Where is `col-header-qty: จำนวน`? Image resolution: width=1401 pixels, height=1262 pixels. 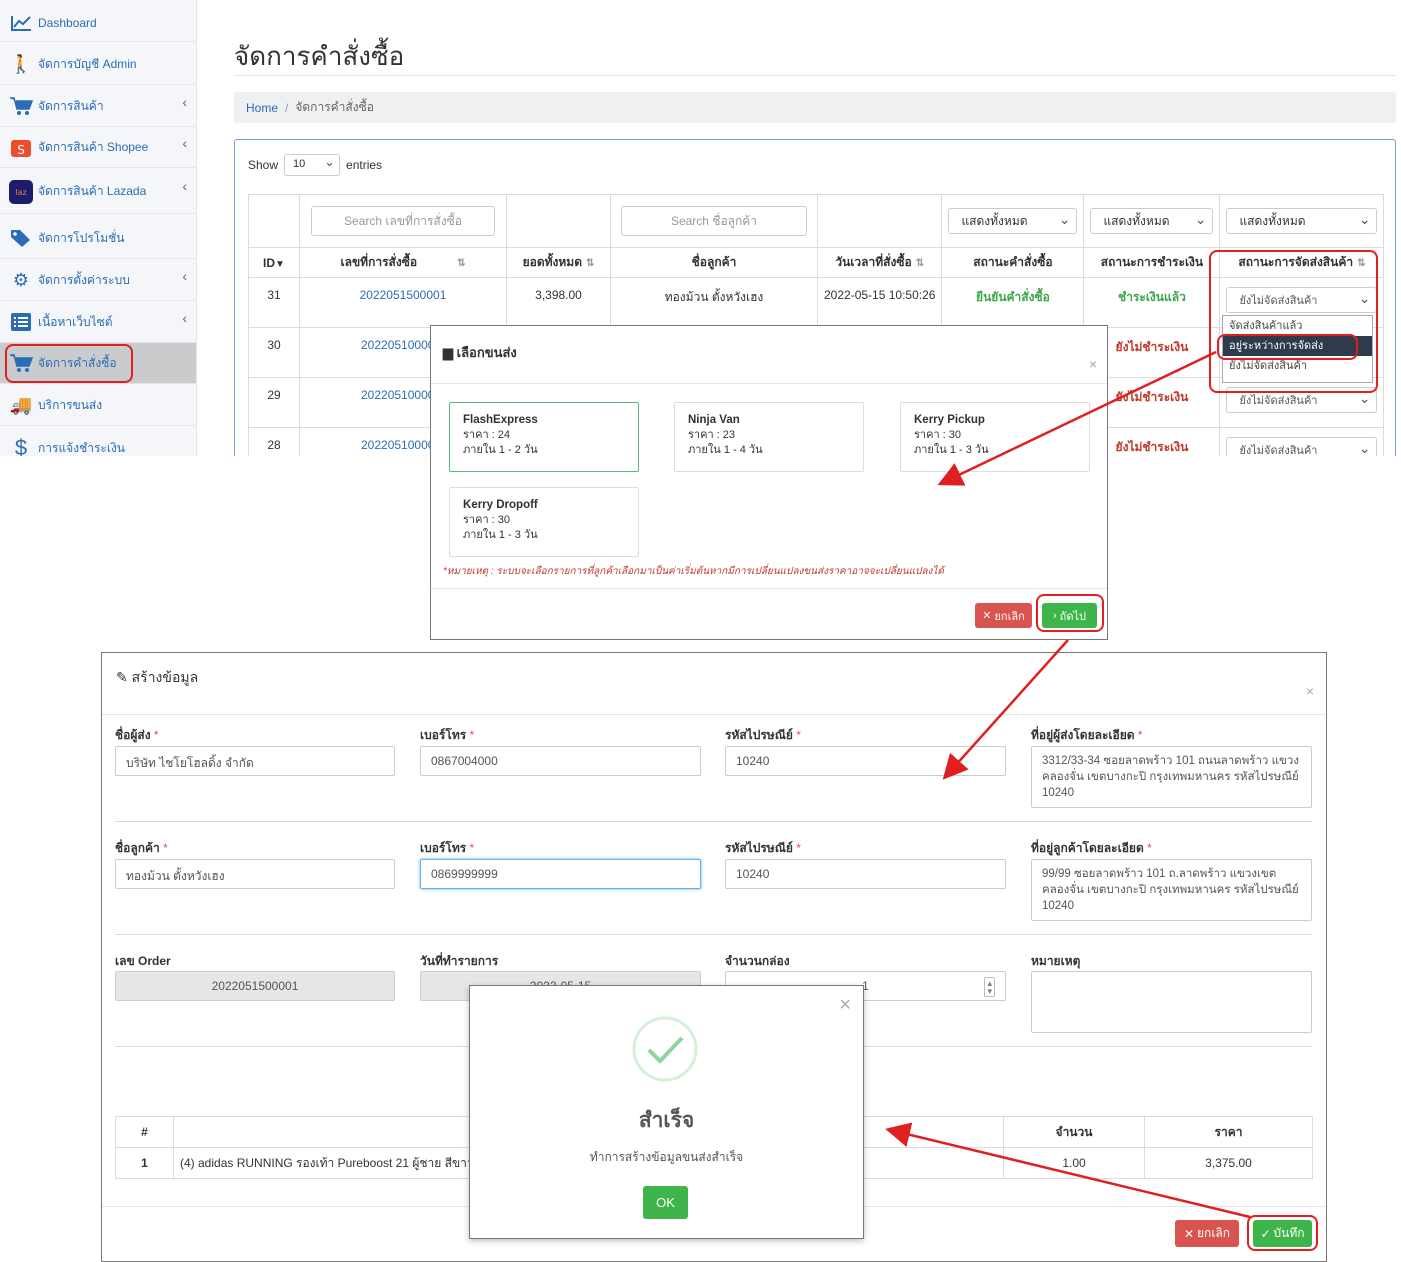
col-header-qty: จำนวน is located at coordinates (1074, 1132).